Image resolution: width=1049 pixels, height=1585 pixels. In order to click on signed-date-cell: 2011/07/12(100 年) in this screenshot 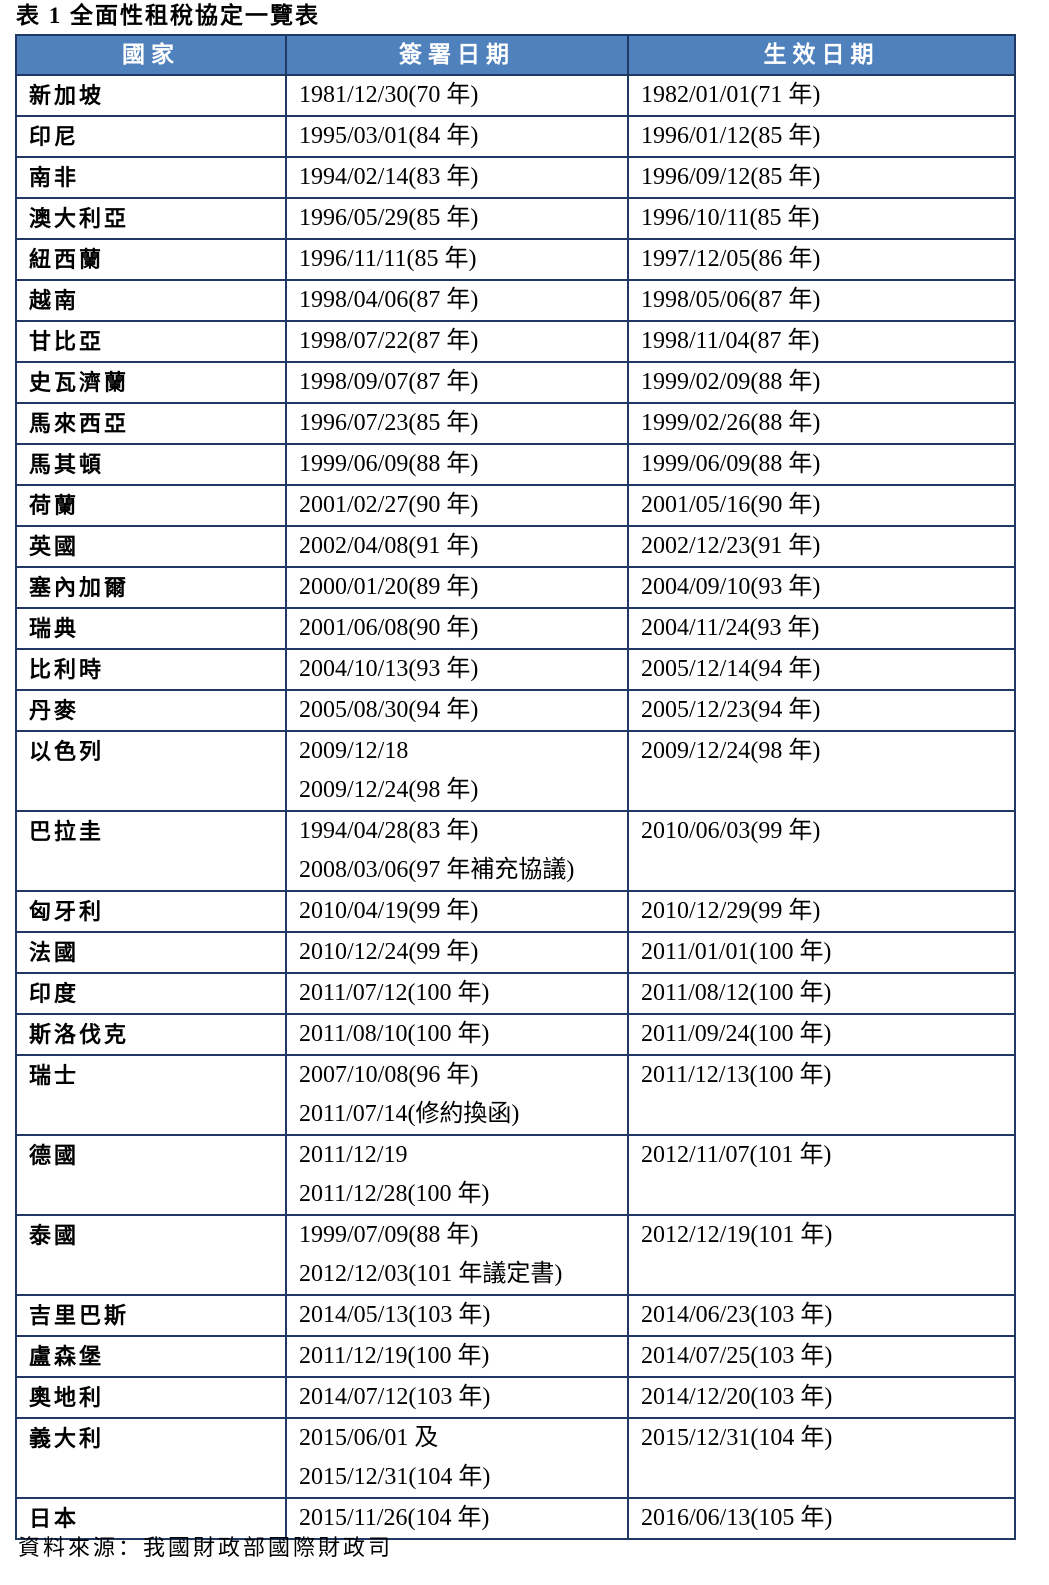, I will do `click(457, 993)`.